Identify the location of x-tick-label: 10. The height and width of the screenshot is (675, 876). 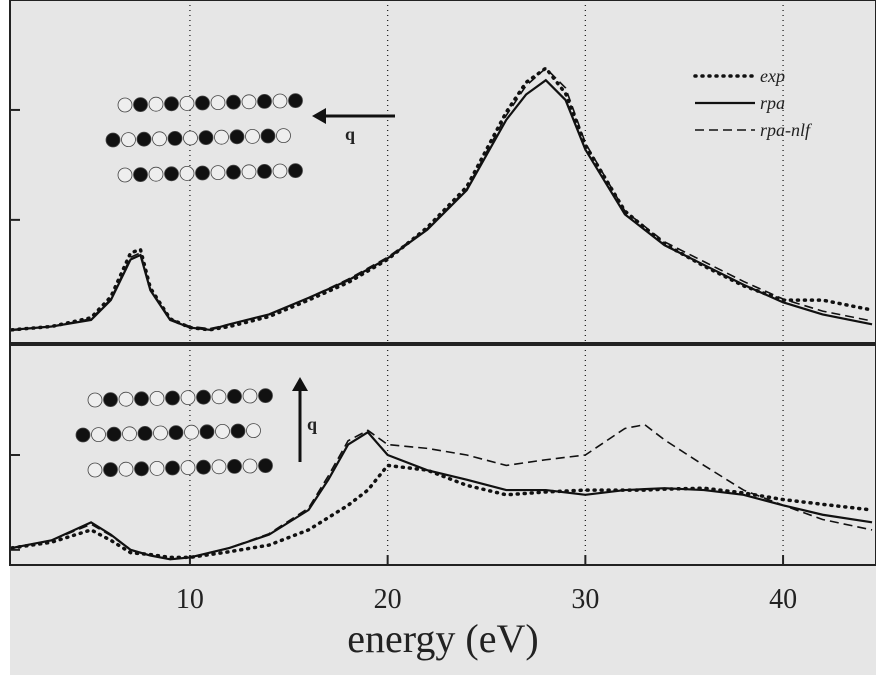
(190, 599).